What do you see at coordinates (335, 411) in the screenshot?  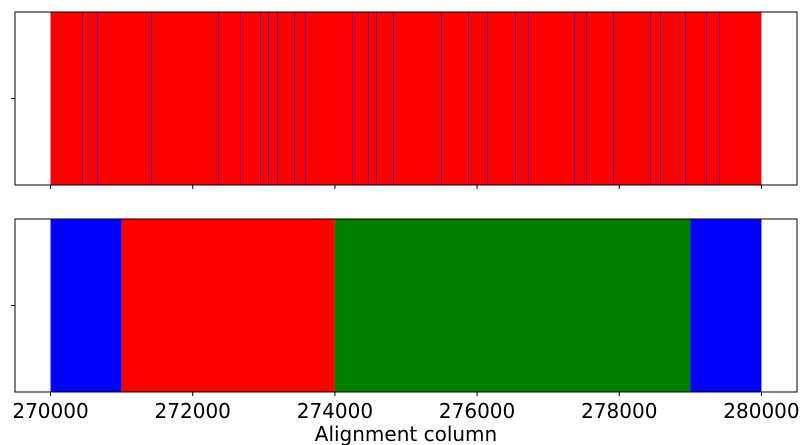 I see `x-tick-label: 274000` at bounding box center [335, 411].